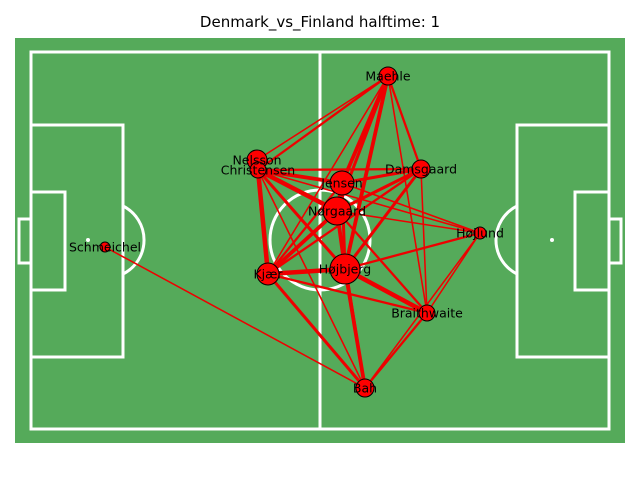  I want to click on player-label-hojbjerg: Højbjerg, so click(345, 269).